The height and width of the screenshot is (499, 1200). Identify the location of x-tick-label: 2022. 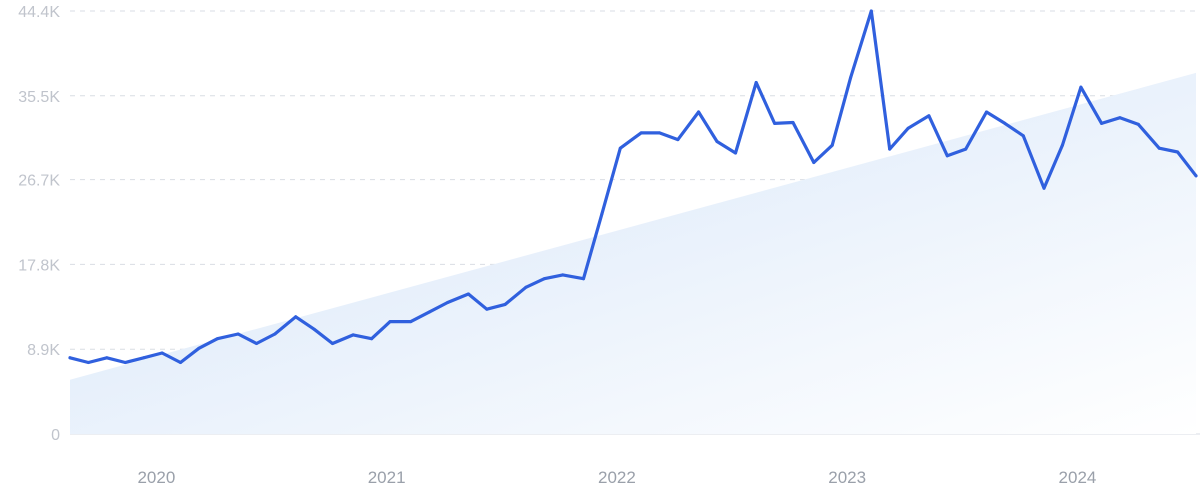
(617, 477).